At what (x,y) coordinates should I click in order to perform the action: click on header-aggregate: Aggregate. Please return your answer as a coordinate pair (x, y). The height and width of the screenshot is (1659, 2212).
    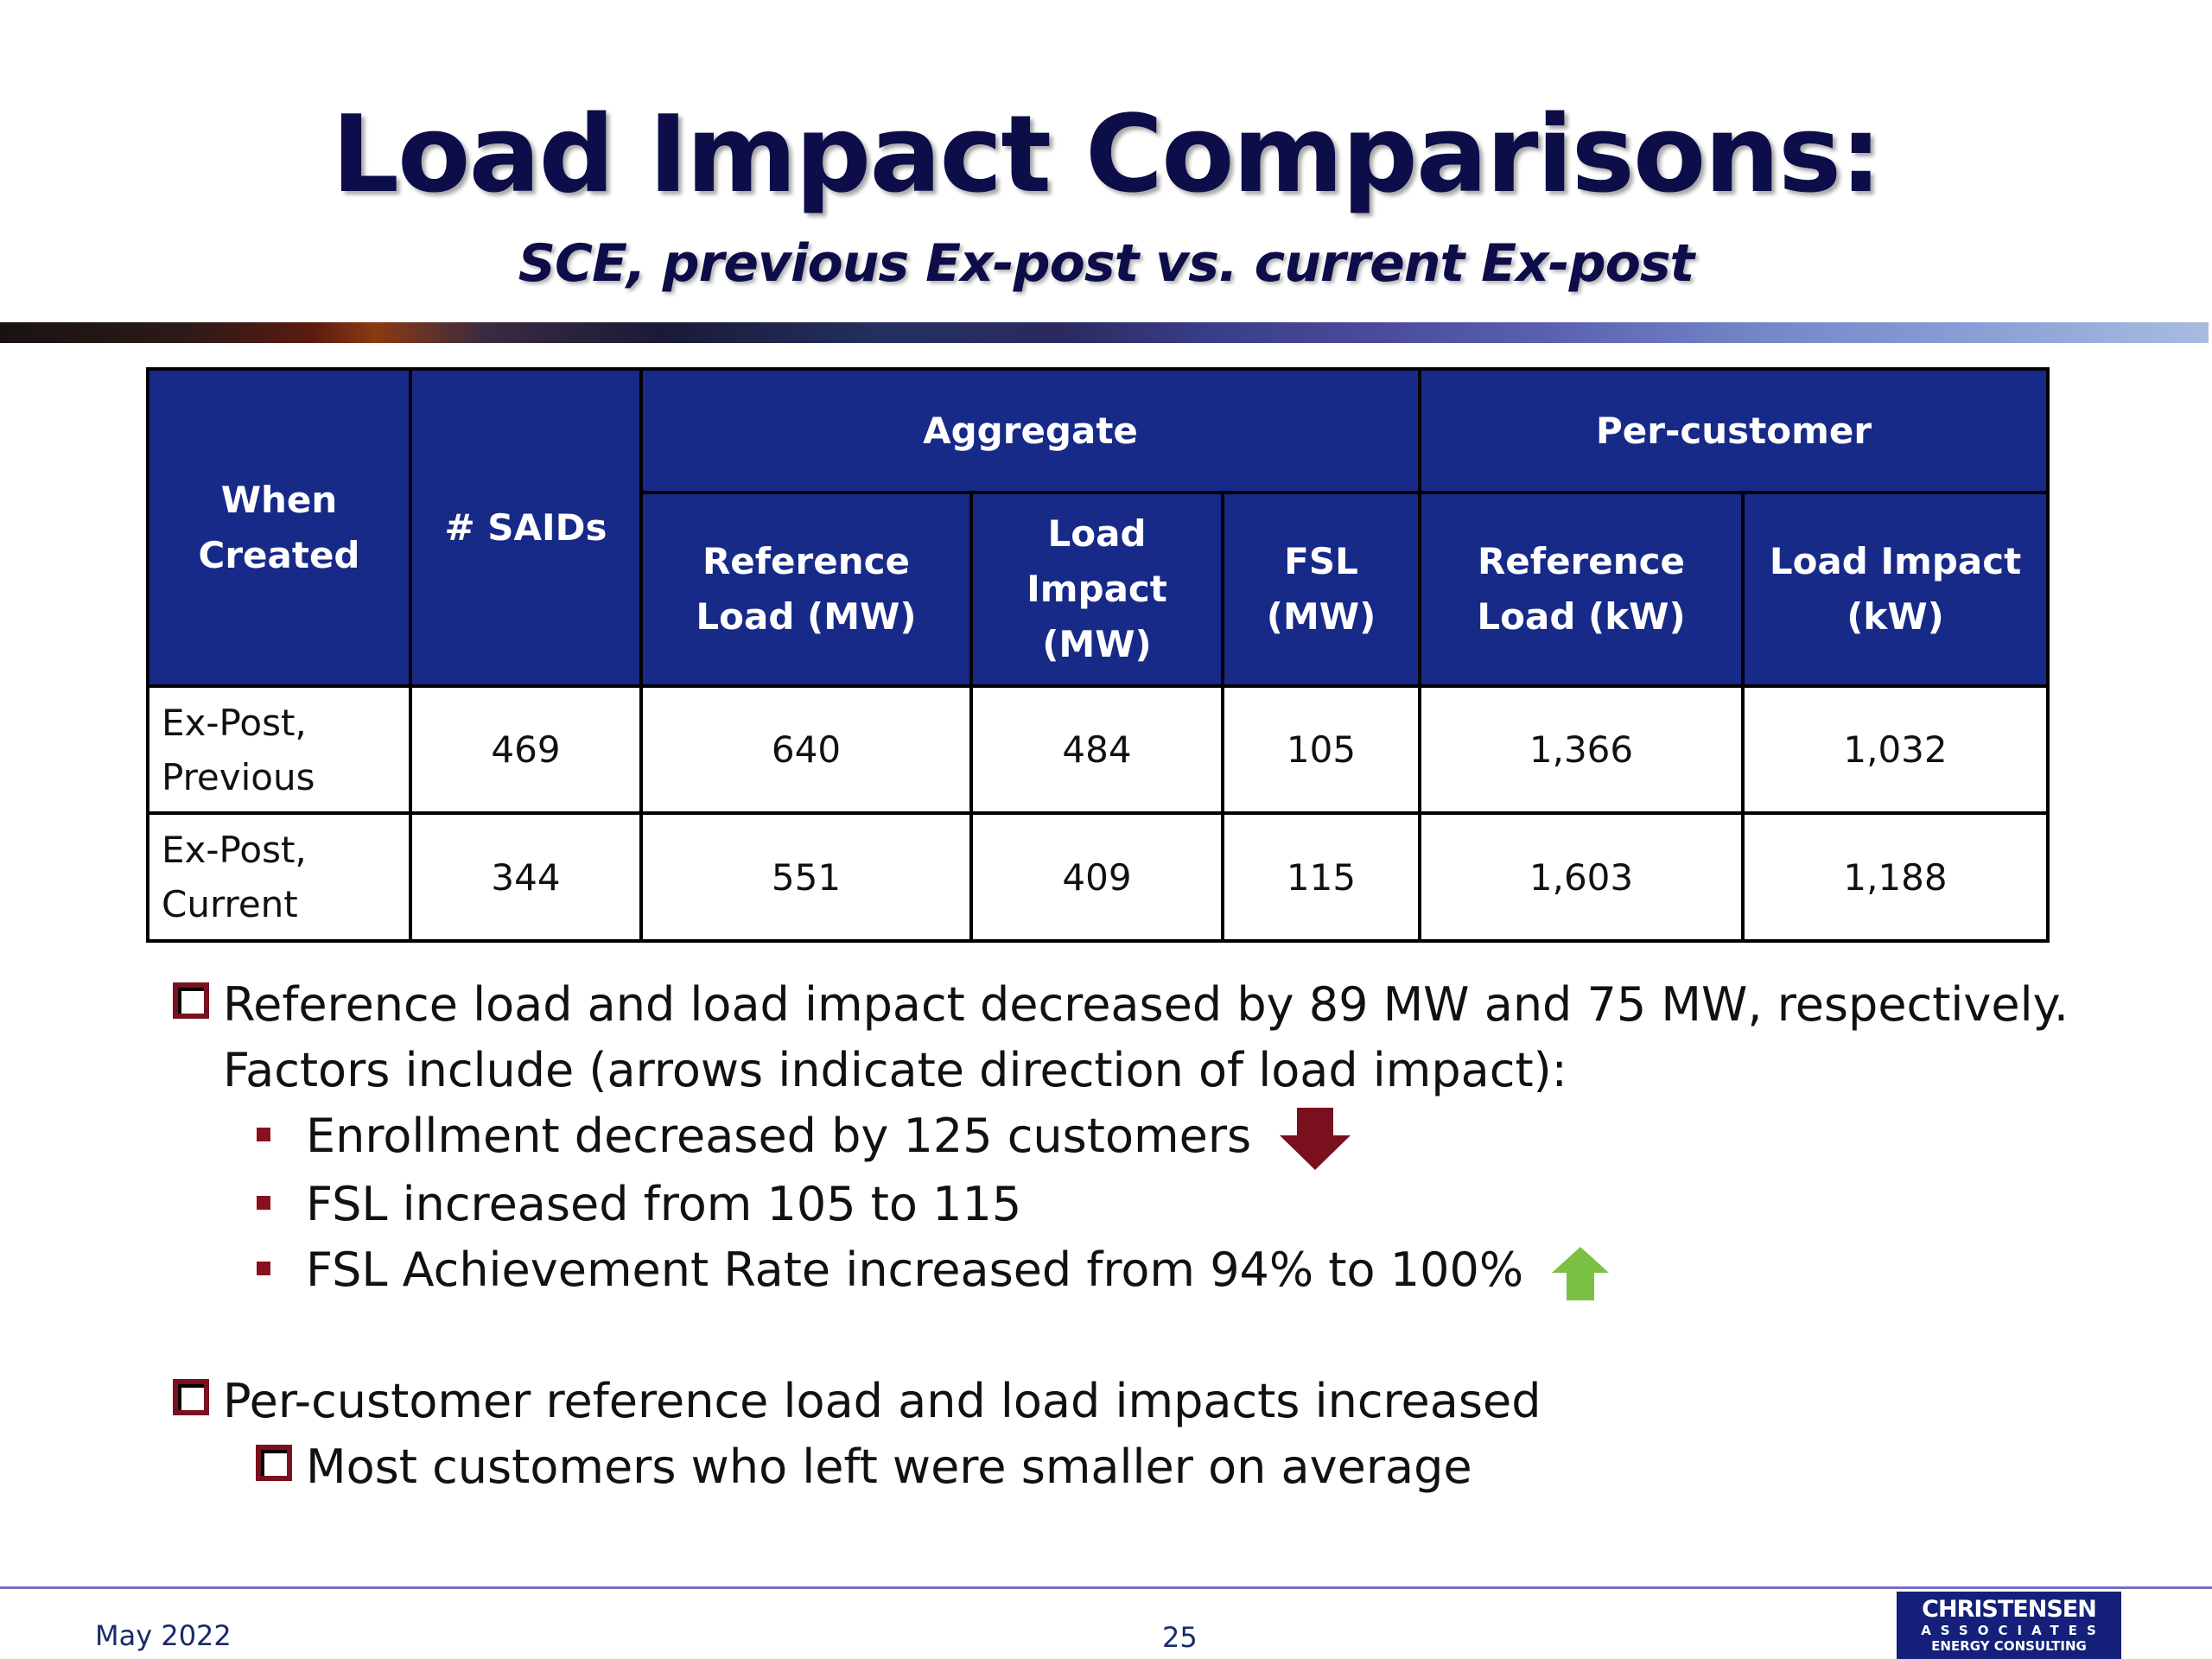
    Looking at the image, I should click on (1030, 430).